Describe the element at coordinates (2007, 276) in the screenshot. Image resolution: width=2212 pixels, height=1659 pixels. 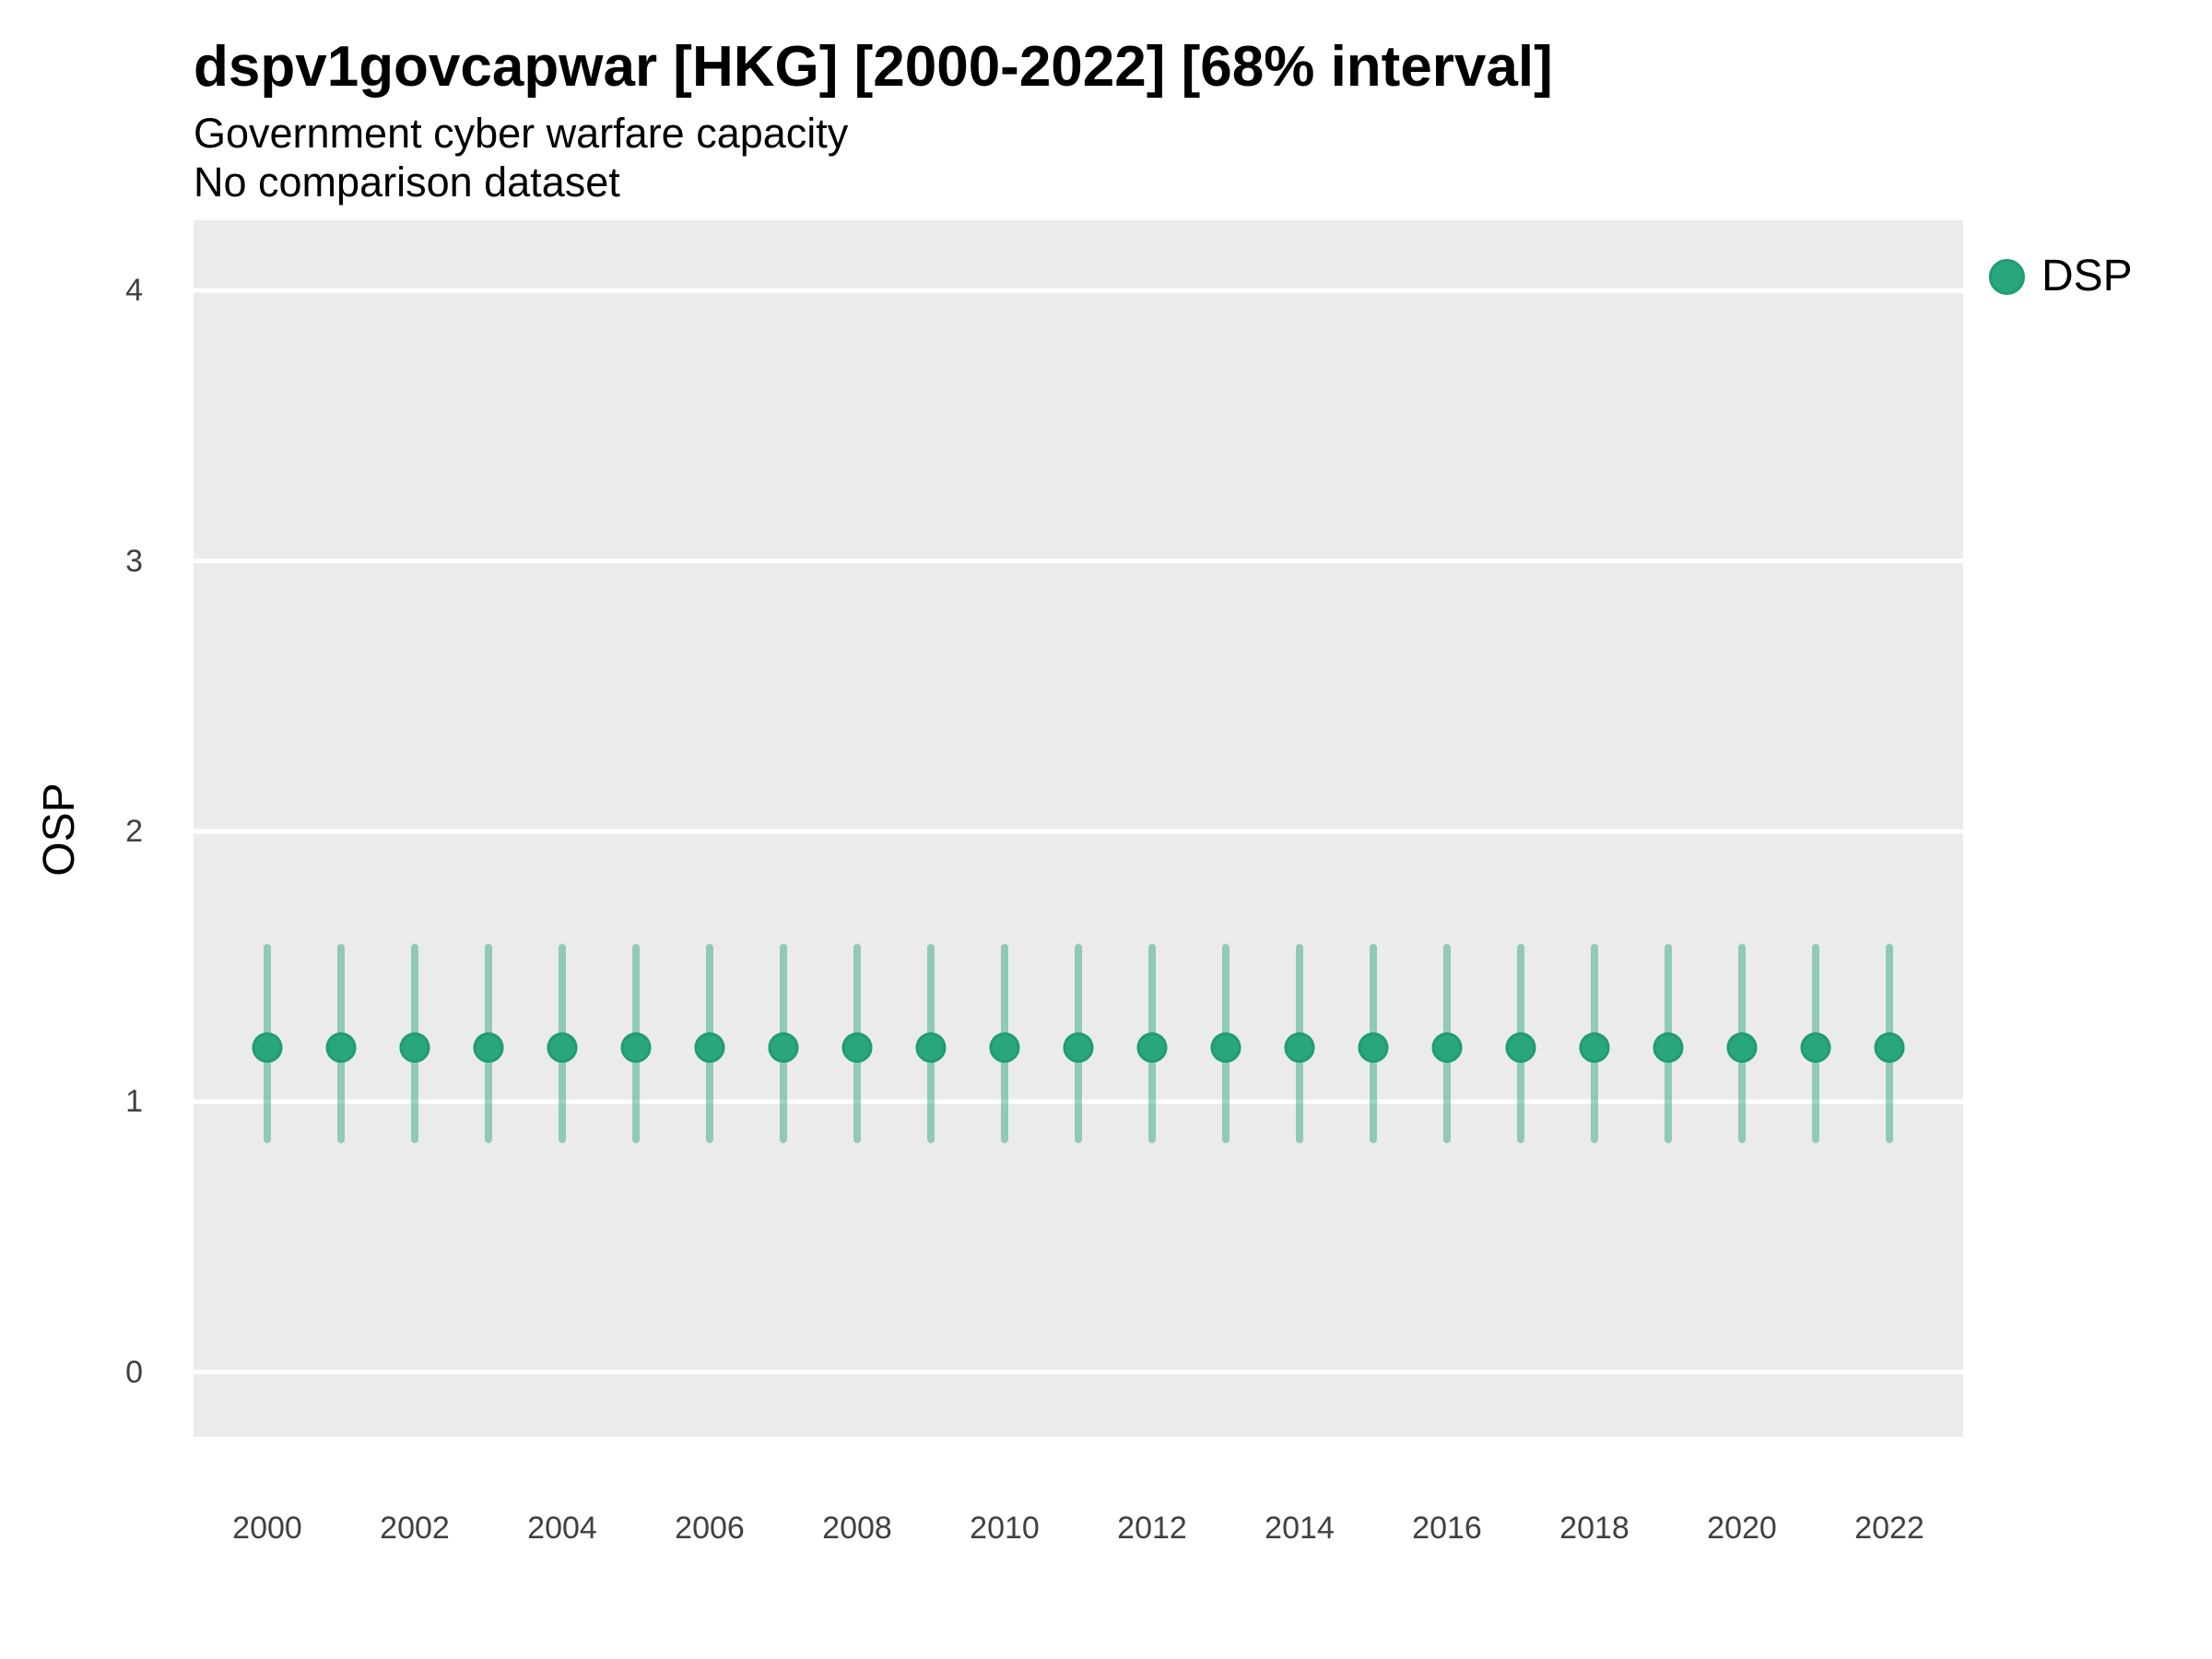
I see `legend-dsp-dot-icon` at that location.